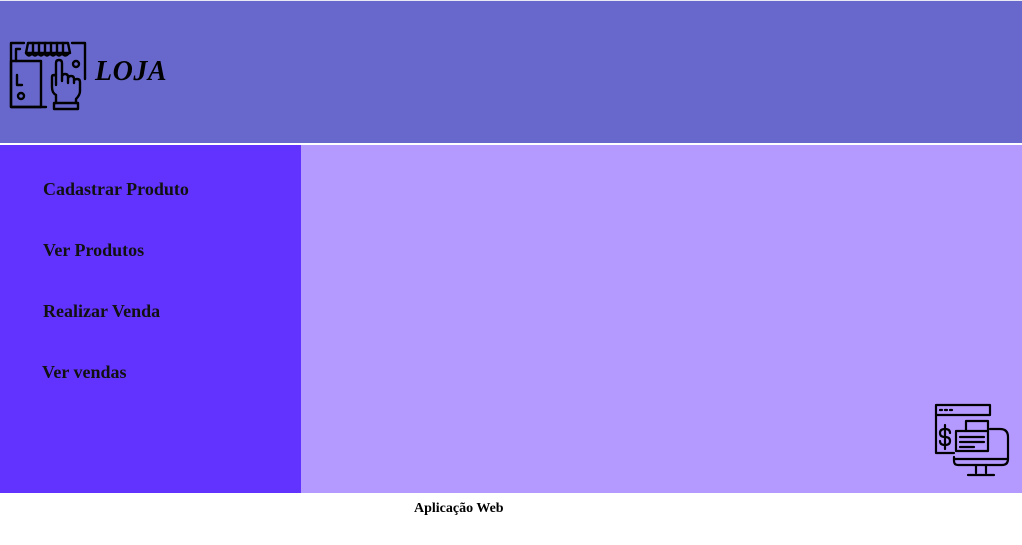 The image size is (1022, 545). I want to click on nav-item-cadastrar-produto: Cadastrar Produto, so click(116, 189).